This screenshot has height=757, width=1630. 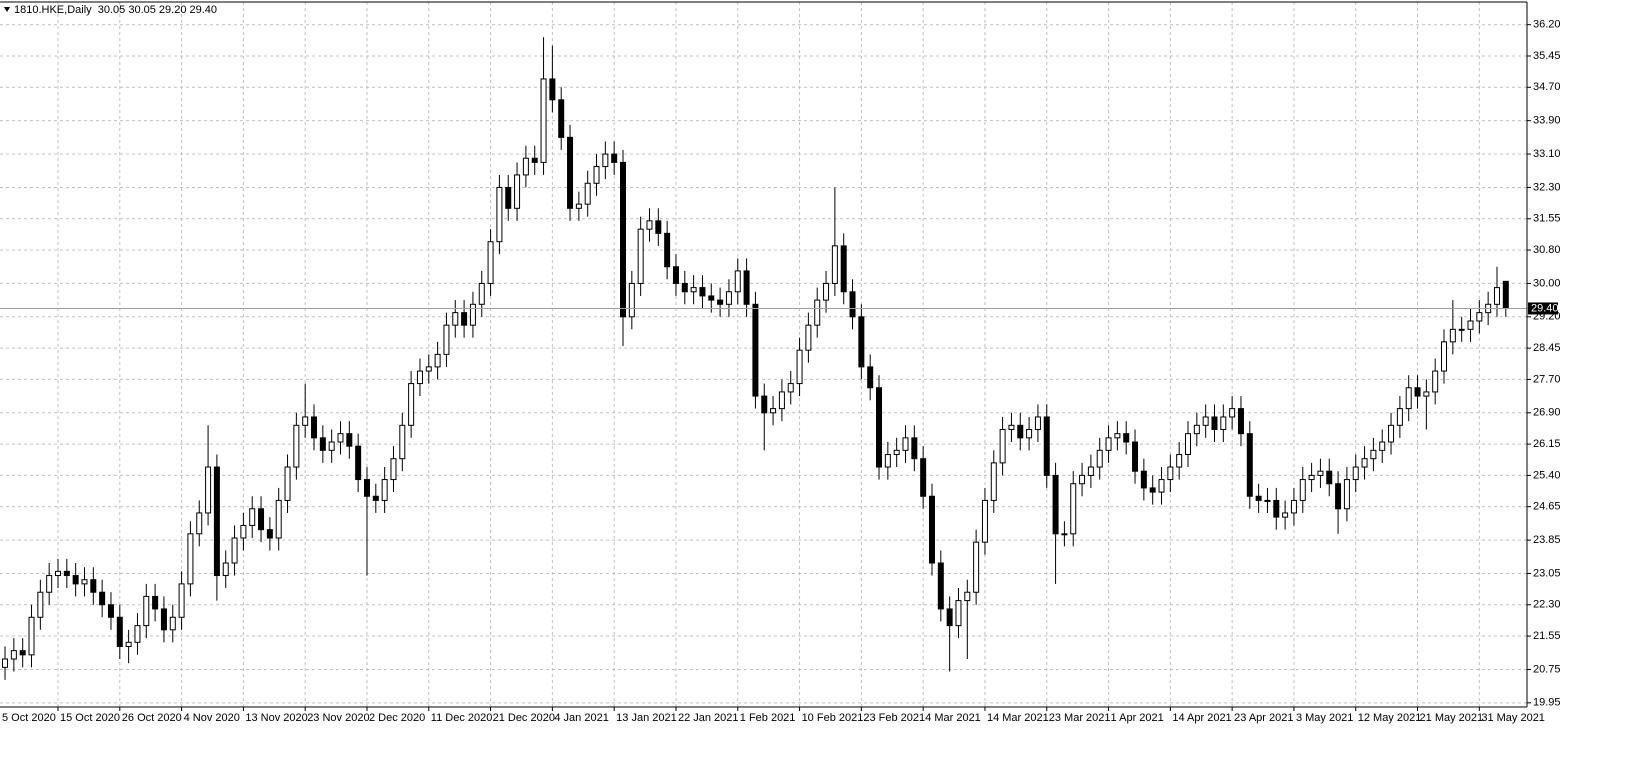 What do you see at coordinates (1513, 718) in the screenshot?
I see `x-tick-label: 31 May 2021` at bounding box center [1513, 718].